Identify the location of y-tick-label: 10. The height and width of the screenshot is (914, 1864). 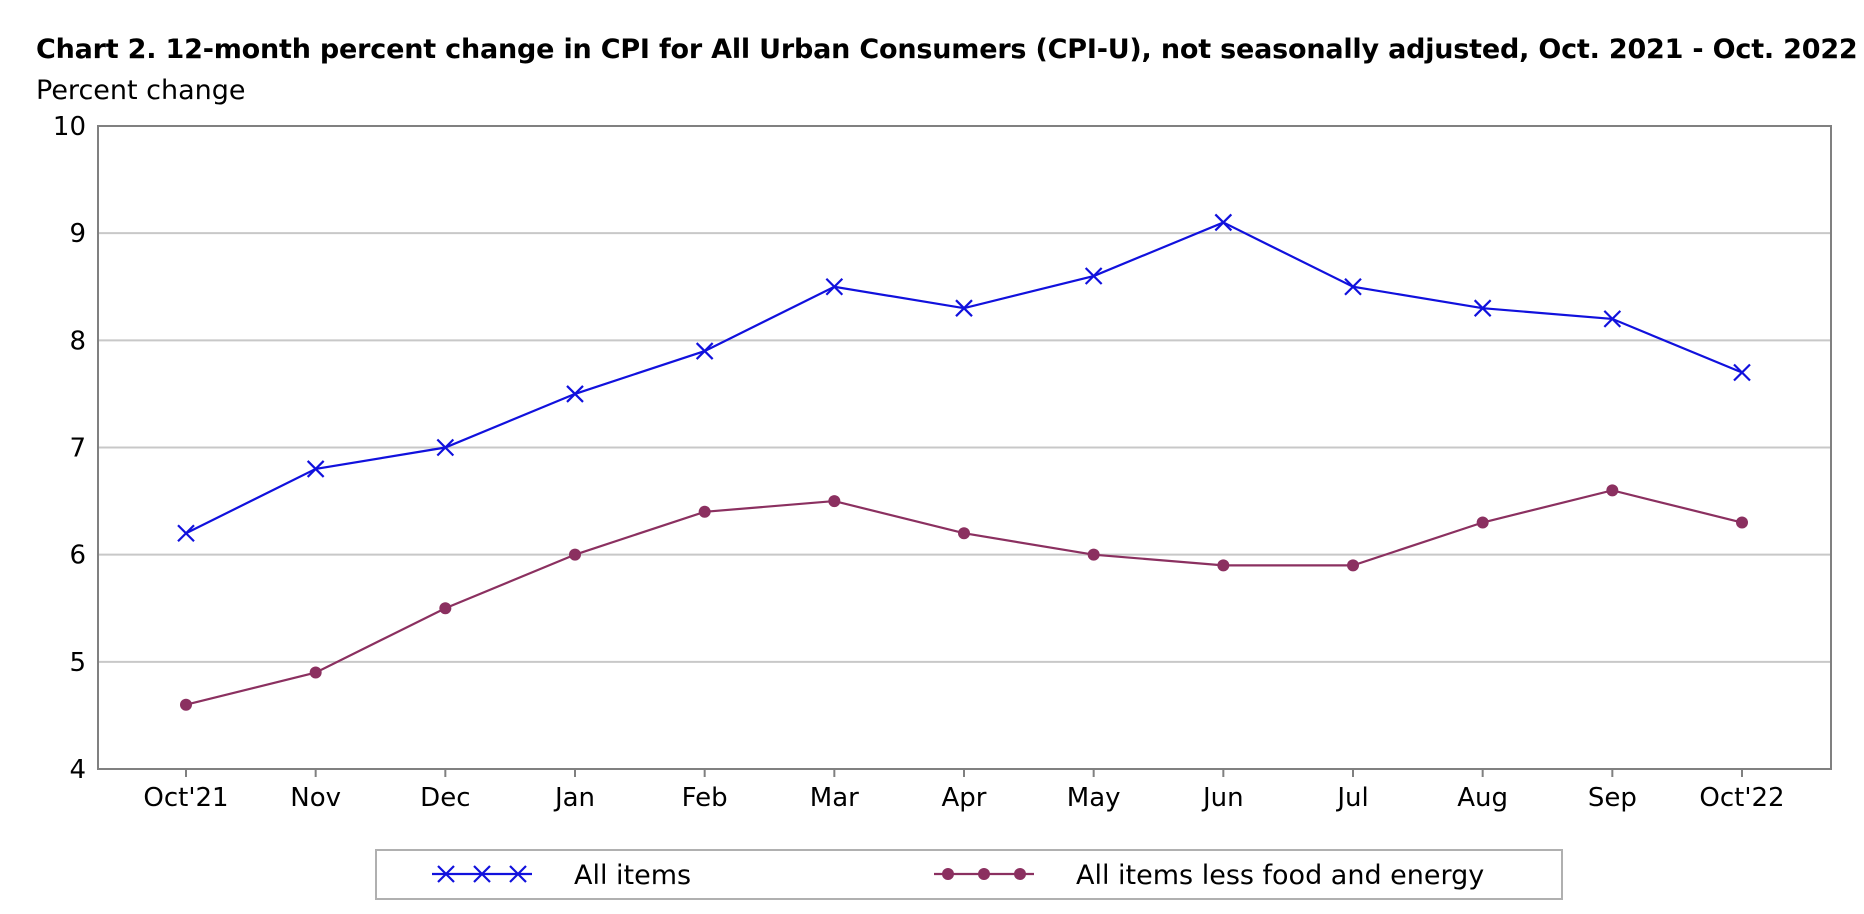
(69, 127).